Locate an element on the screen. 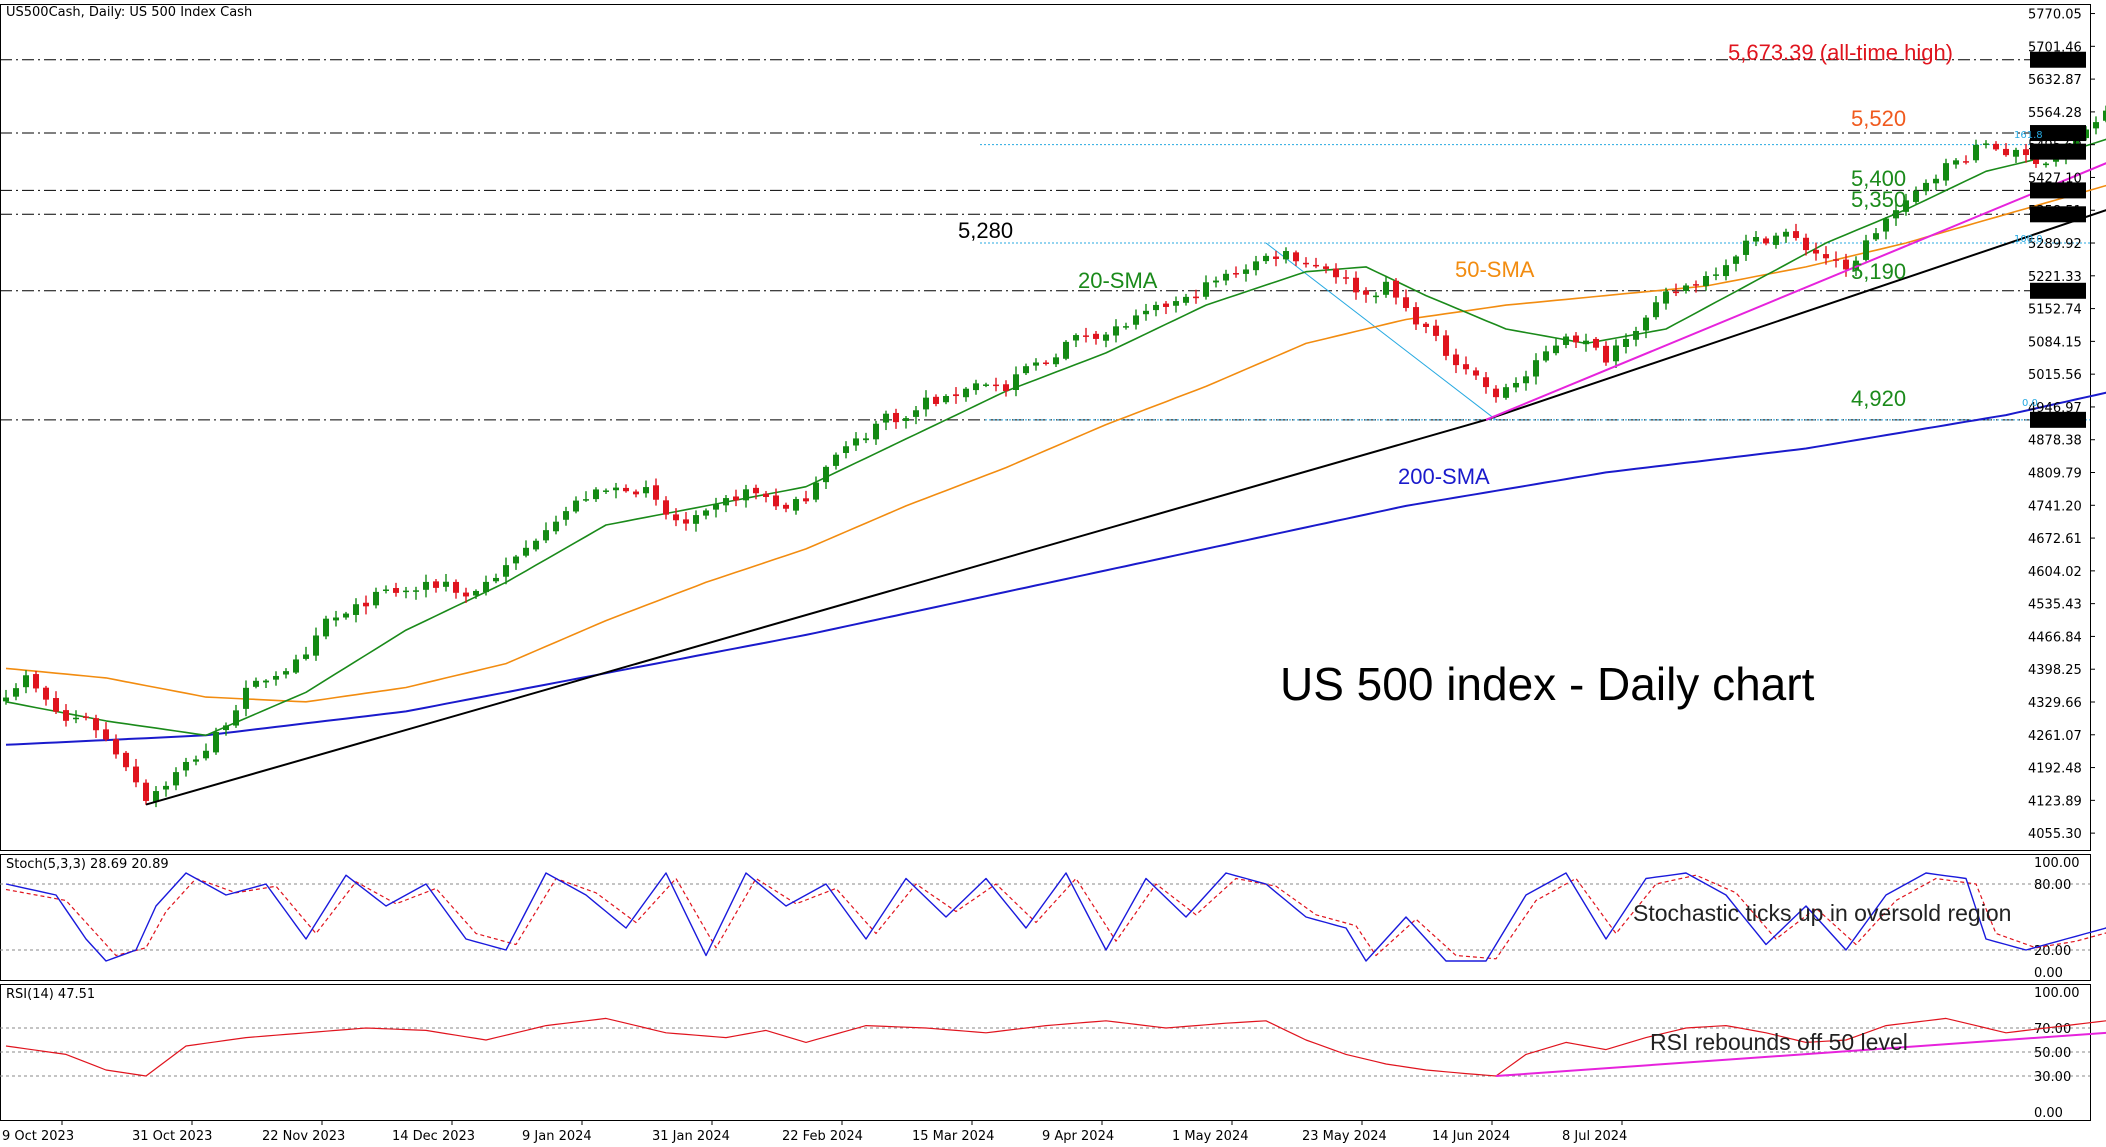 The width and height of the screenshot is (2106, 1147). rsi-tick-label: 30.00 is located at coordinates (2052, 1077).